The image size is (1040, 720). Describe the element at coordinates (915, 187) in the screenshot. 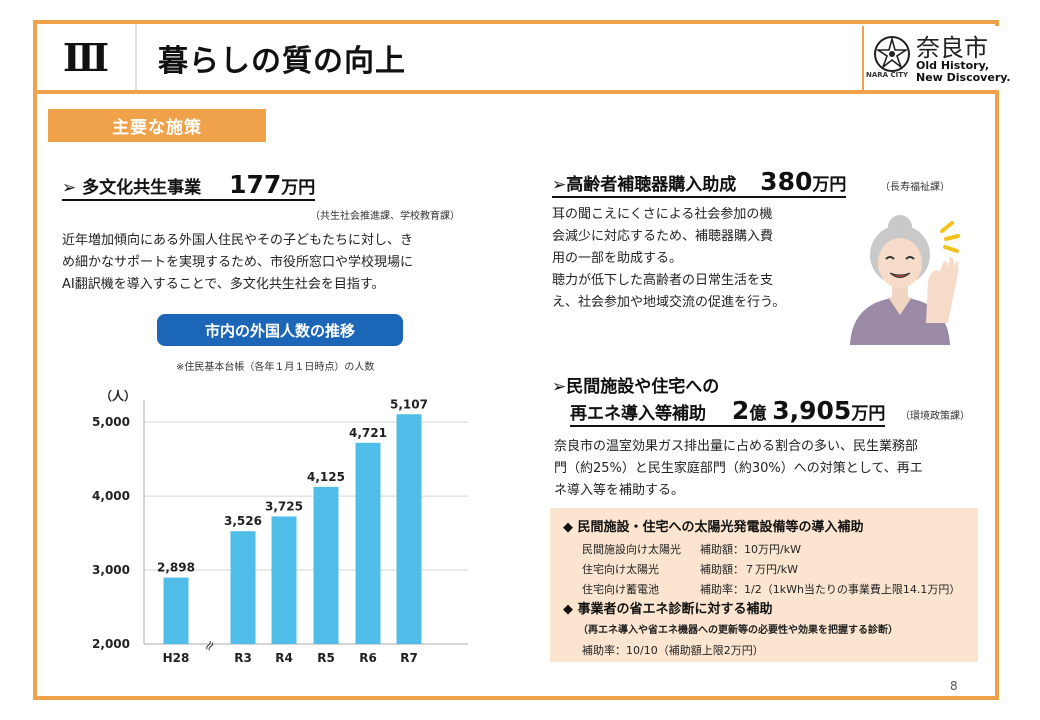

I see `right-top-dept: （長寿福祉課）` at that location.